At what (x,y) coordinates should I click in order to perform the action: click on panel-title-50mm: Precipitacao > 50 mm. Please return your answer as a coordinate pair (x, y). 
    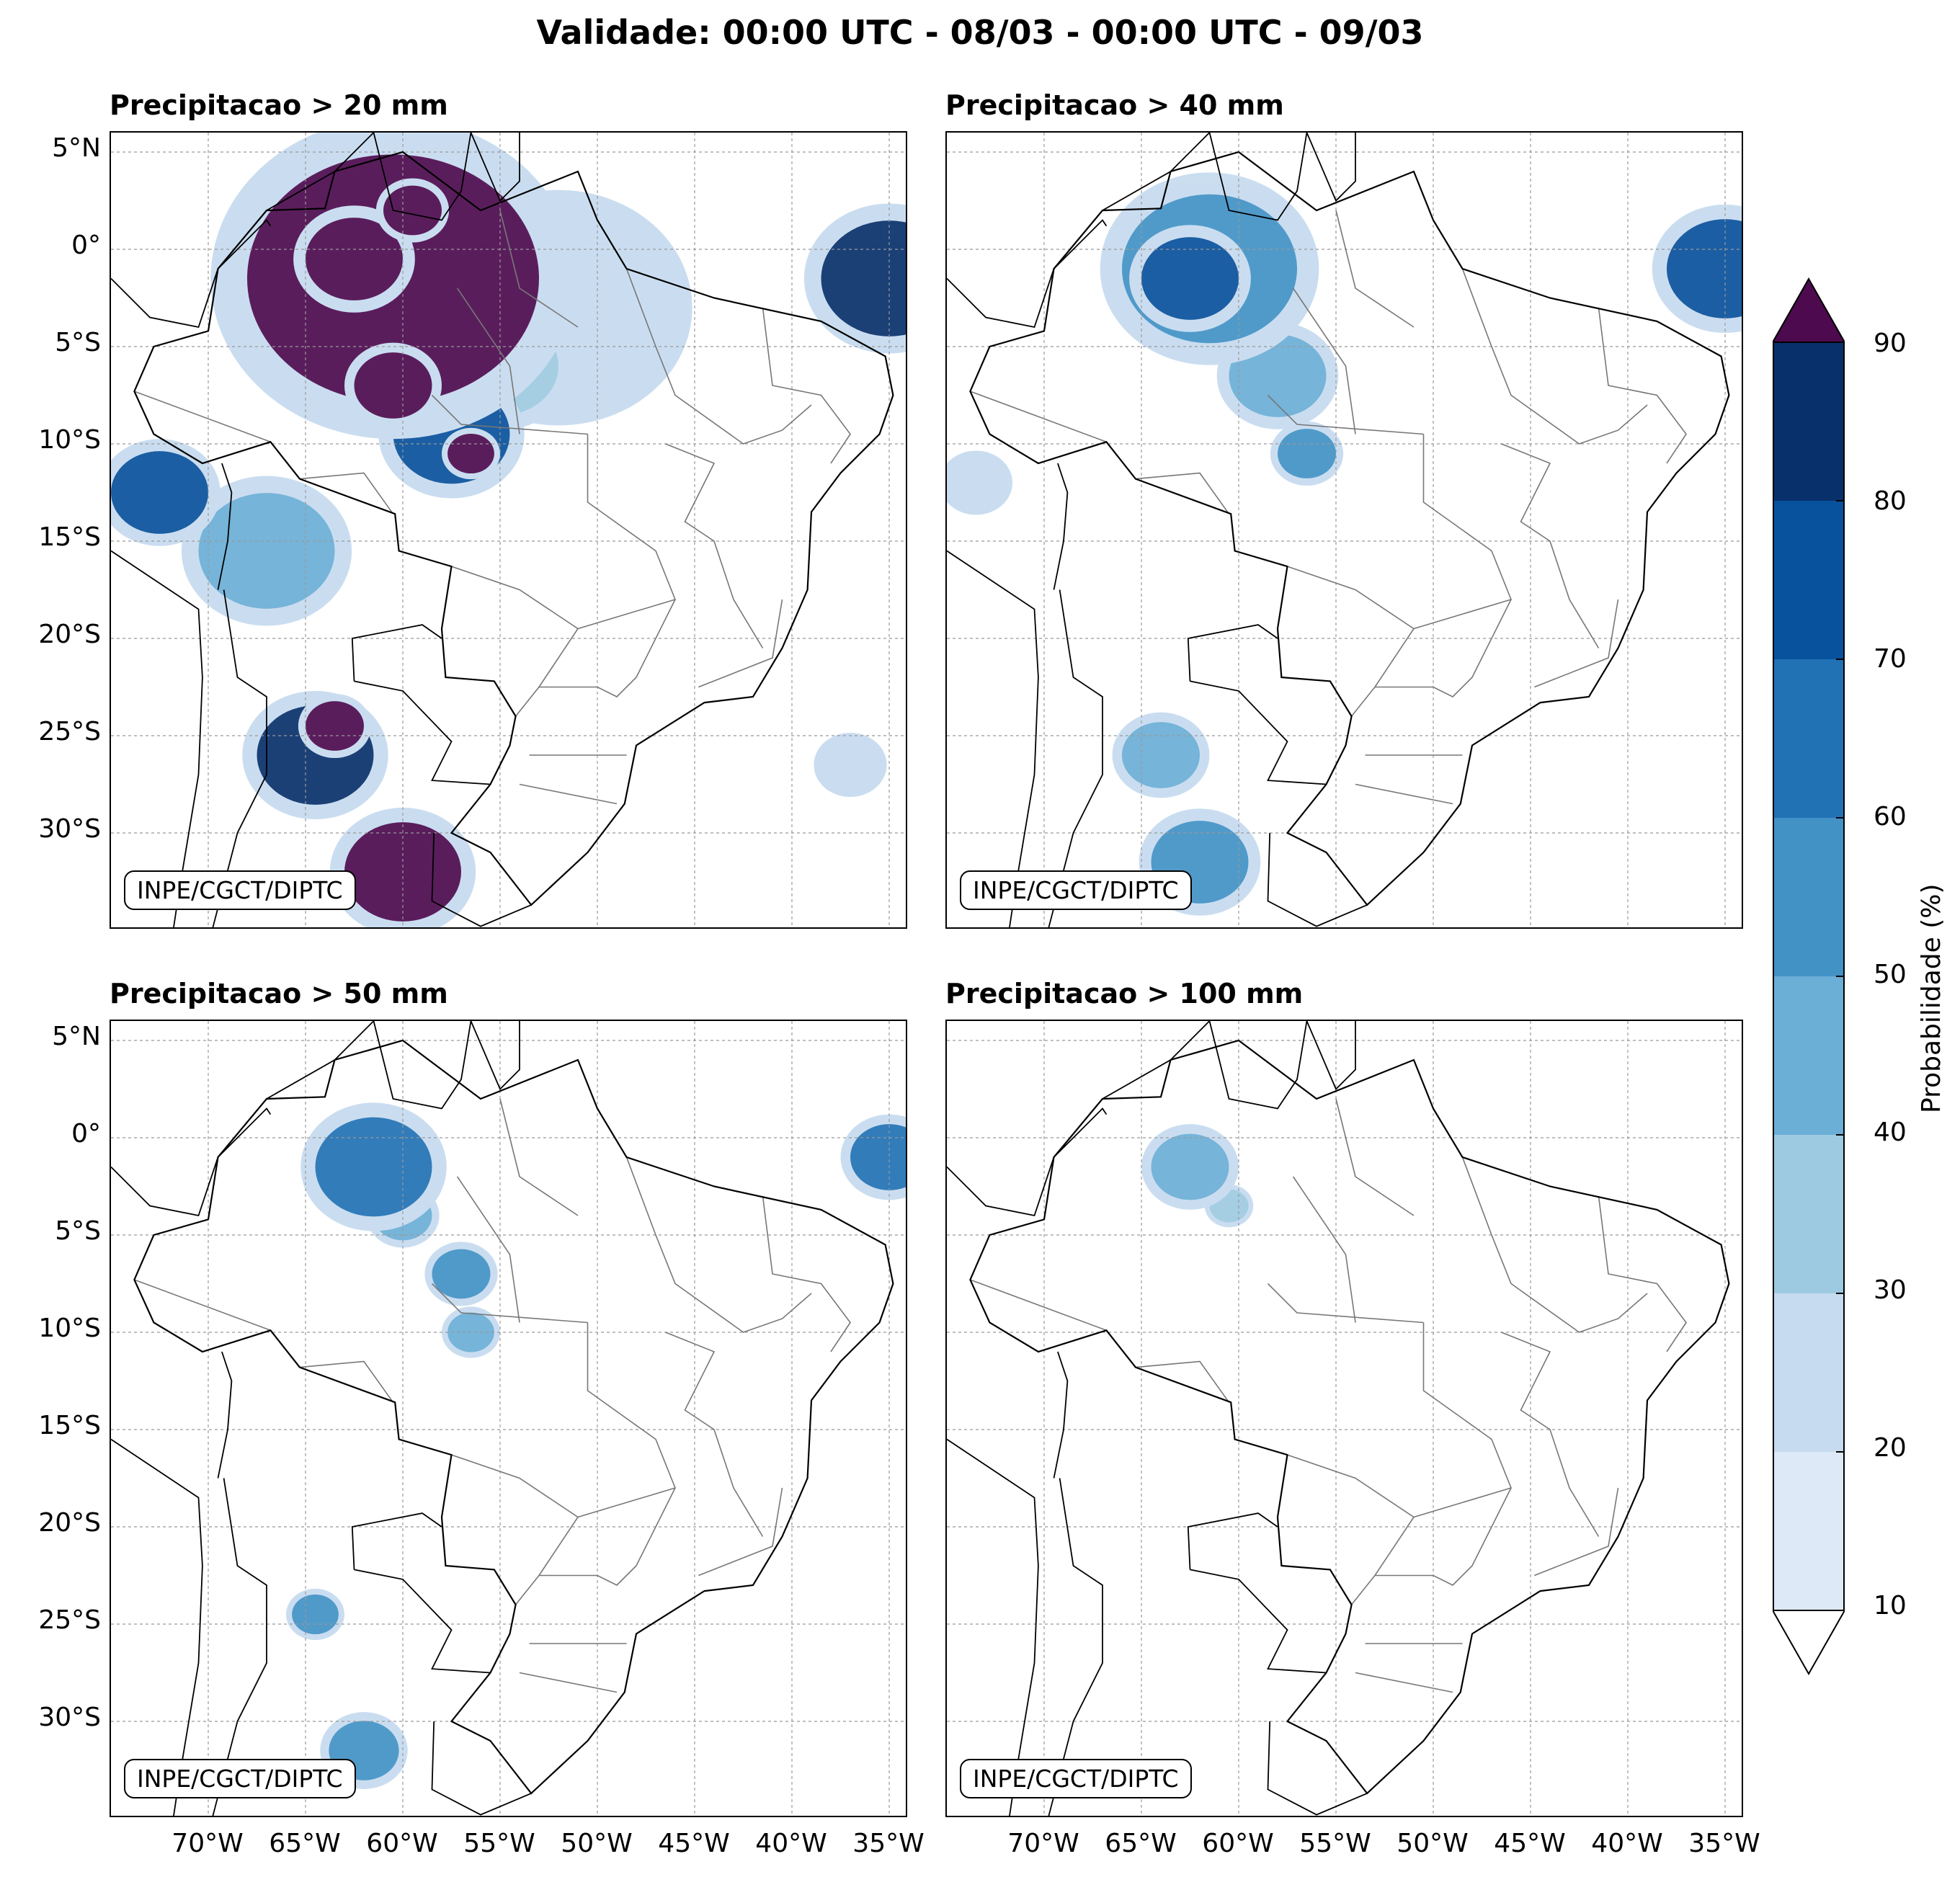
    Looking at the image, I should click on (279, 993).